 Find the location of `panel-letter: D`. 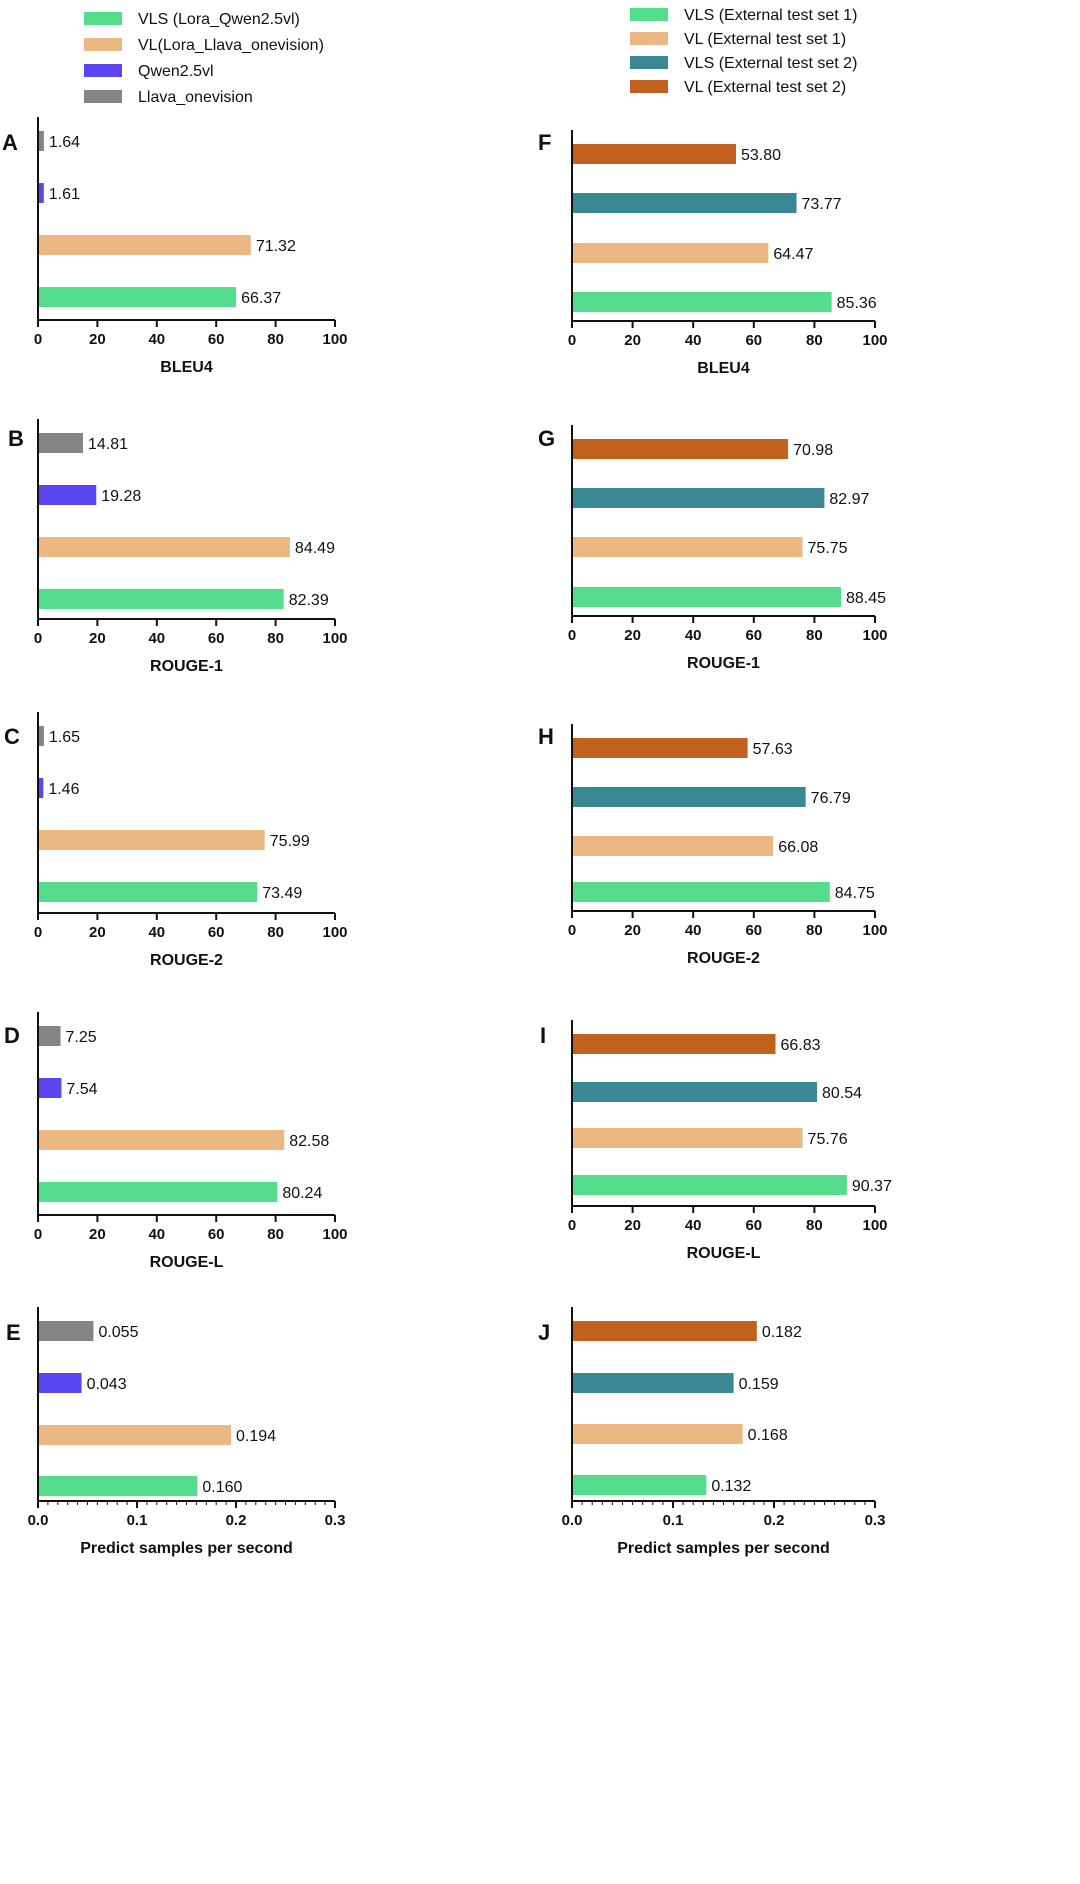

panel-letter: D is located at coordinates (12, 1035).